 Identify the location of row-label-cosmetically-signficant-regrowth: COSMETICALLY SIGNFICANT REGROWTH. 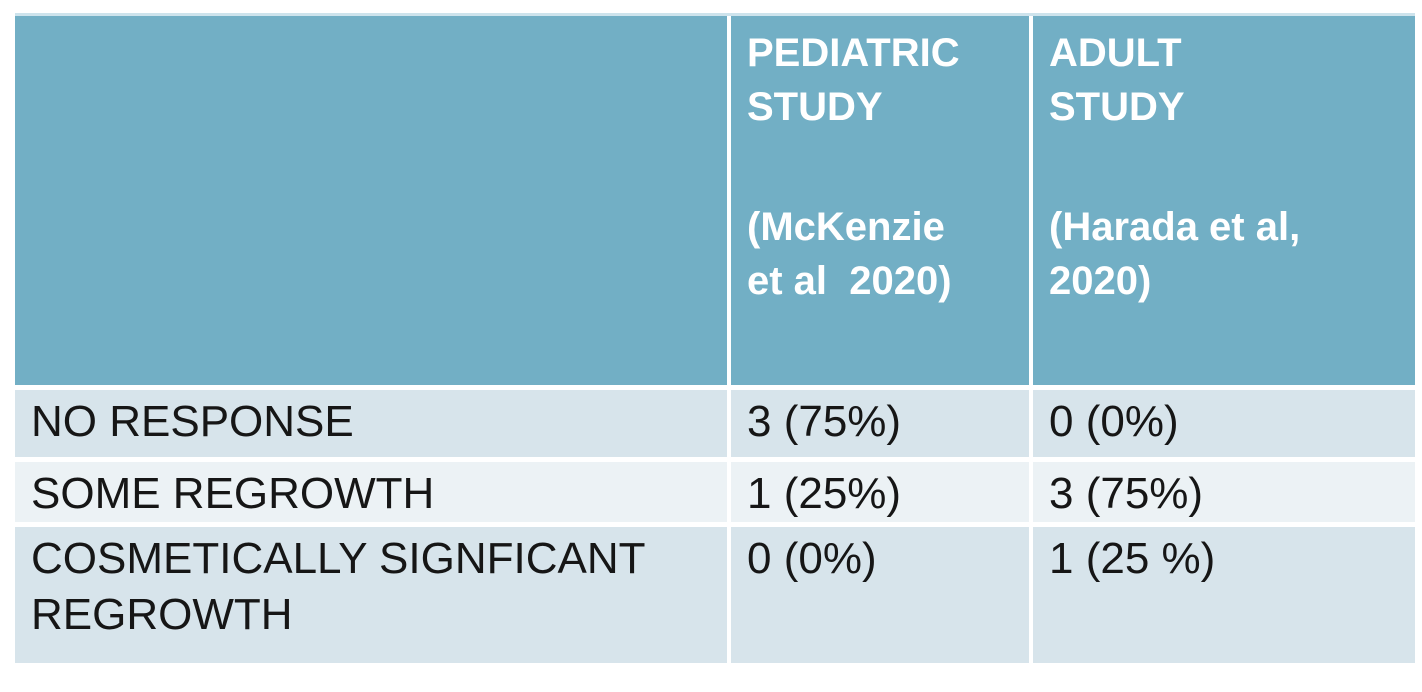
(371, 595).